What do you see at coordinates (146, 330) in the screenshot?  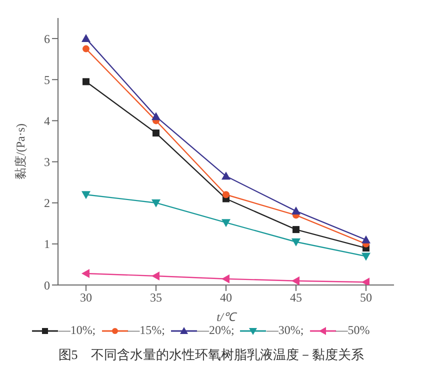 I see `legend-label: —15%;` at bounding box center [146, 330].